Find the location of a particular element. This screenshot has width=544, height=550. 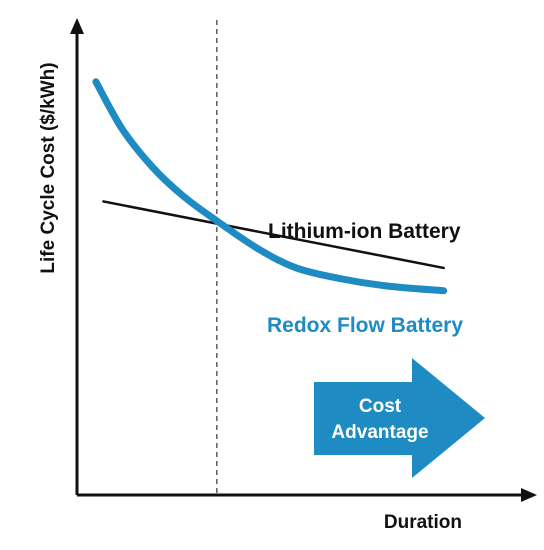

y-axis-title: Life Cycle Cost ($/kWh) is located at coordinates (48, 167).